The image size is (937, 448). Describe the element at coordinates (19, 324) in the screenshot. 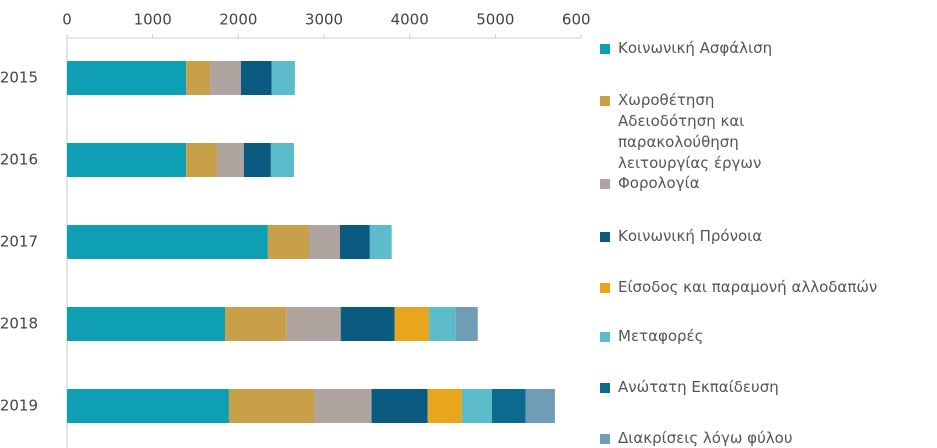

I see `y-tick-label: 2018` at that location.